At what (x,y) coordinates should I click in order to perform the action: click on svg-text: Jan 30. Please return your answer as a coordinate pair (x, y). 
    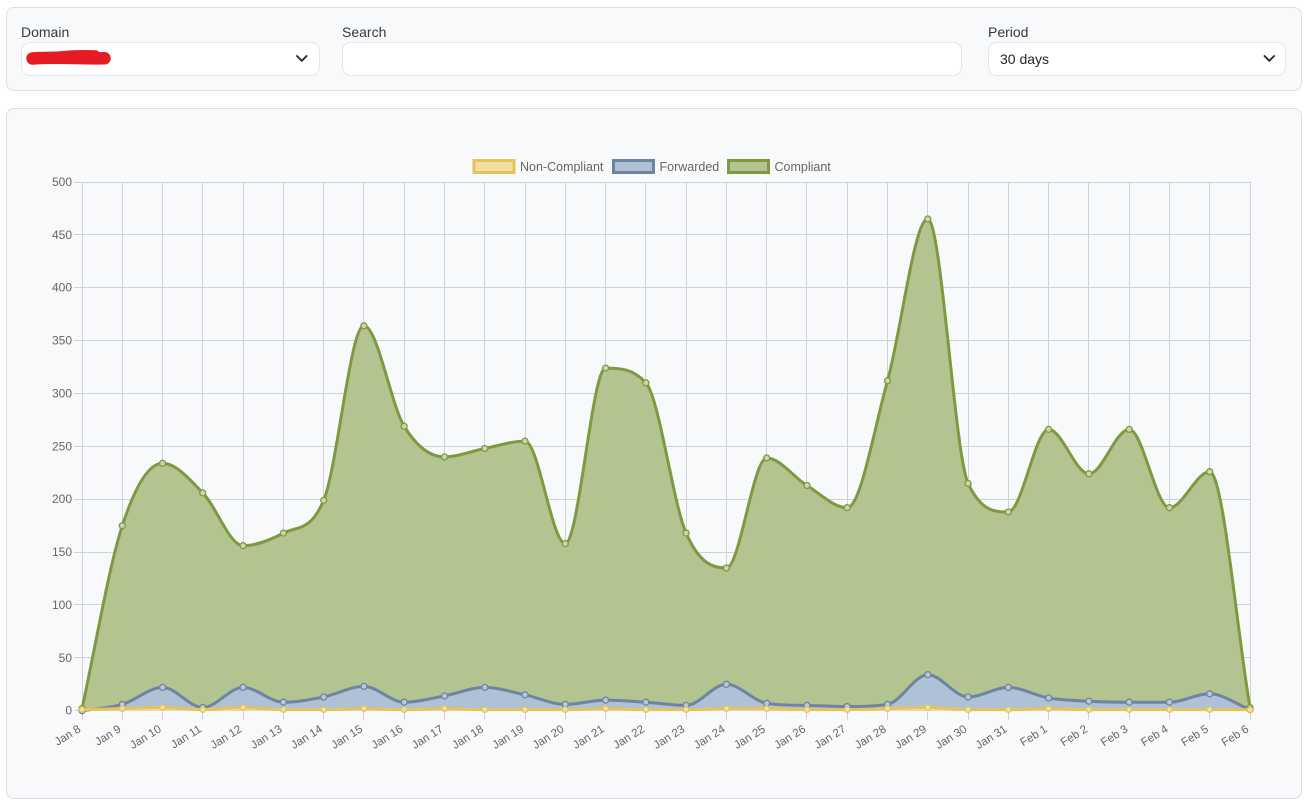
    Looking at the image, I should click on (952, 737).